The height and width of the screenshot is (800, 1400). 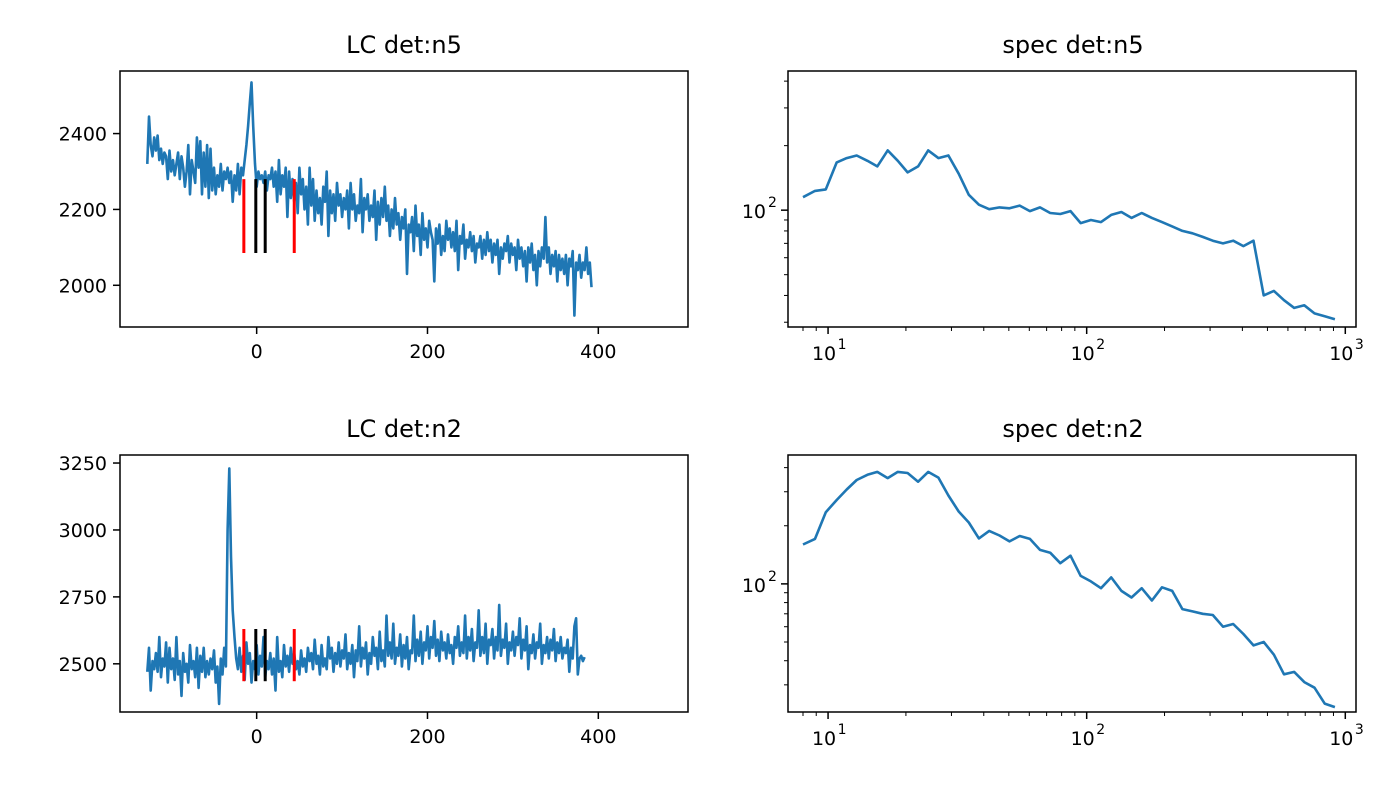 I want to click on y-tick-label: 2750, so click(x=83, y=598).